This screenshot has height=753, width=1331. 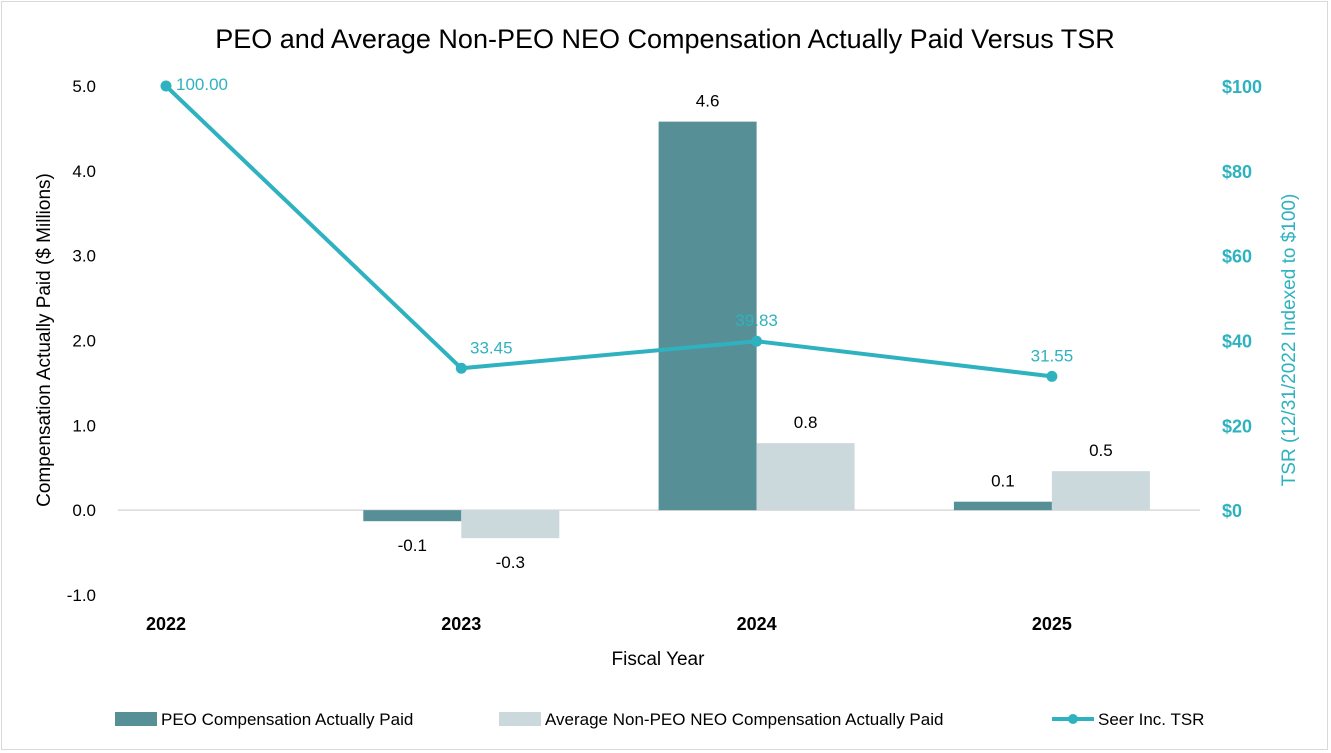 I want to click on tsr-point-2024, so click(x=757, y=341).